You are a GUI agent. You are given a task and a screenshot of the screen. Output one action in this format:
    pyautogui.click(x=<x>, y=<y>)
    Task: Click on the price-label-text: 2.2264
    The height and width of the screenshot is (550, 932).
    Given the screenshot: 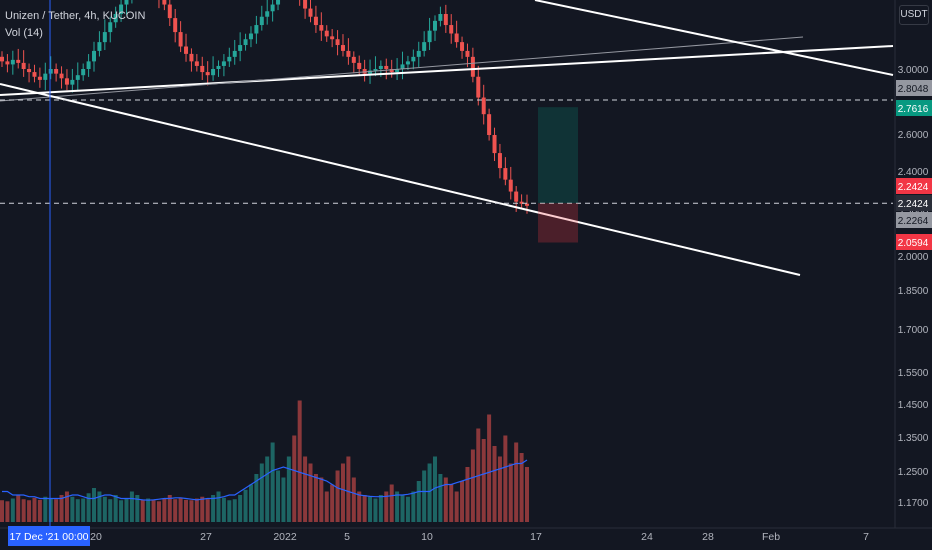 What is the action you would take?
    pyautogui.click(x=913, y=221)
    